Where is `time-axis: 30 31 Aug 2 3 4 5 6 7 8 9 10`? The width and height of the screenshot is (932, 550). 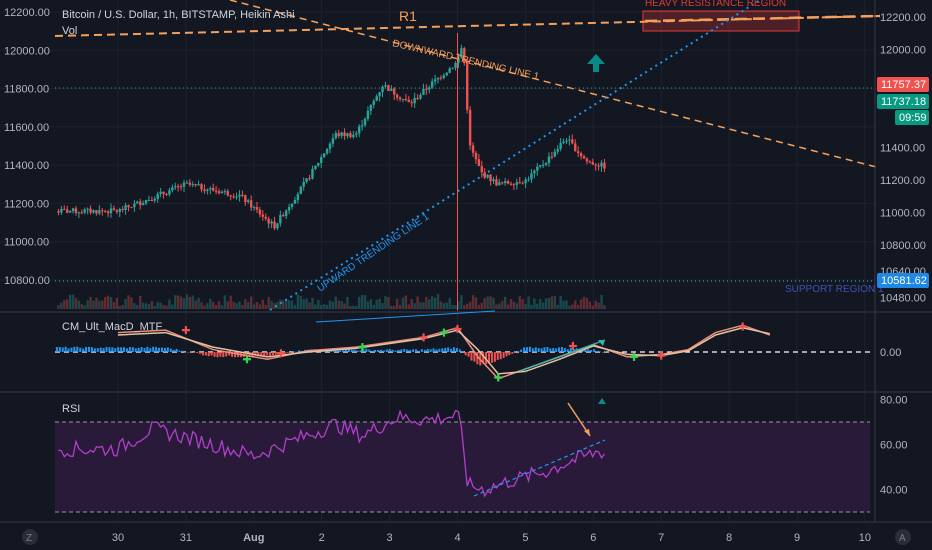
time-axis: 30 31 Aug 2 3 4 5 6 7 8 9 10 is located at coordinates (491, 538).